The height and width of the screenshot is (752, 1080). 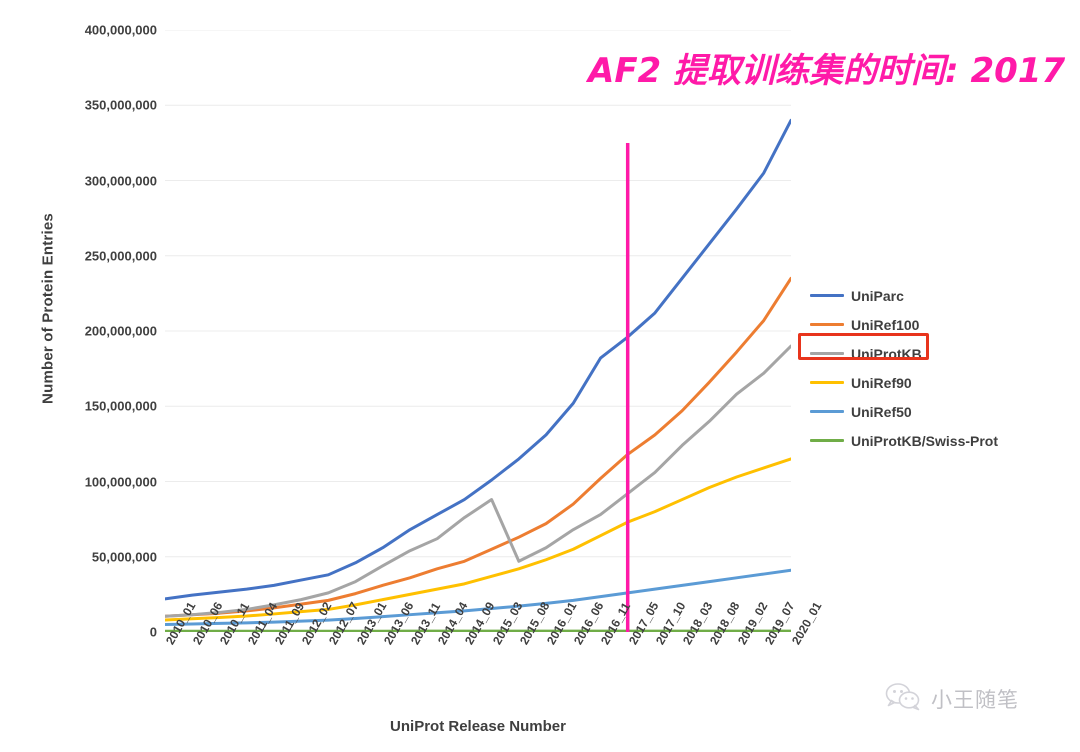 I want to click on legend-item-label: UniRef50, so click(x=881, y=411).